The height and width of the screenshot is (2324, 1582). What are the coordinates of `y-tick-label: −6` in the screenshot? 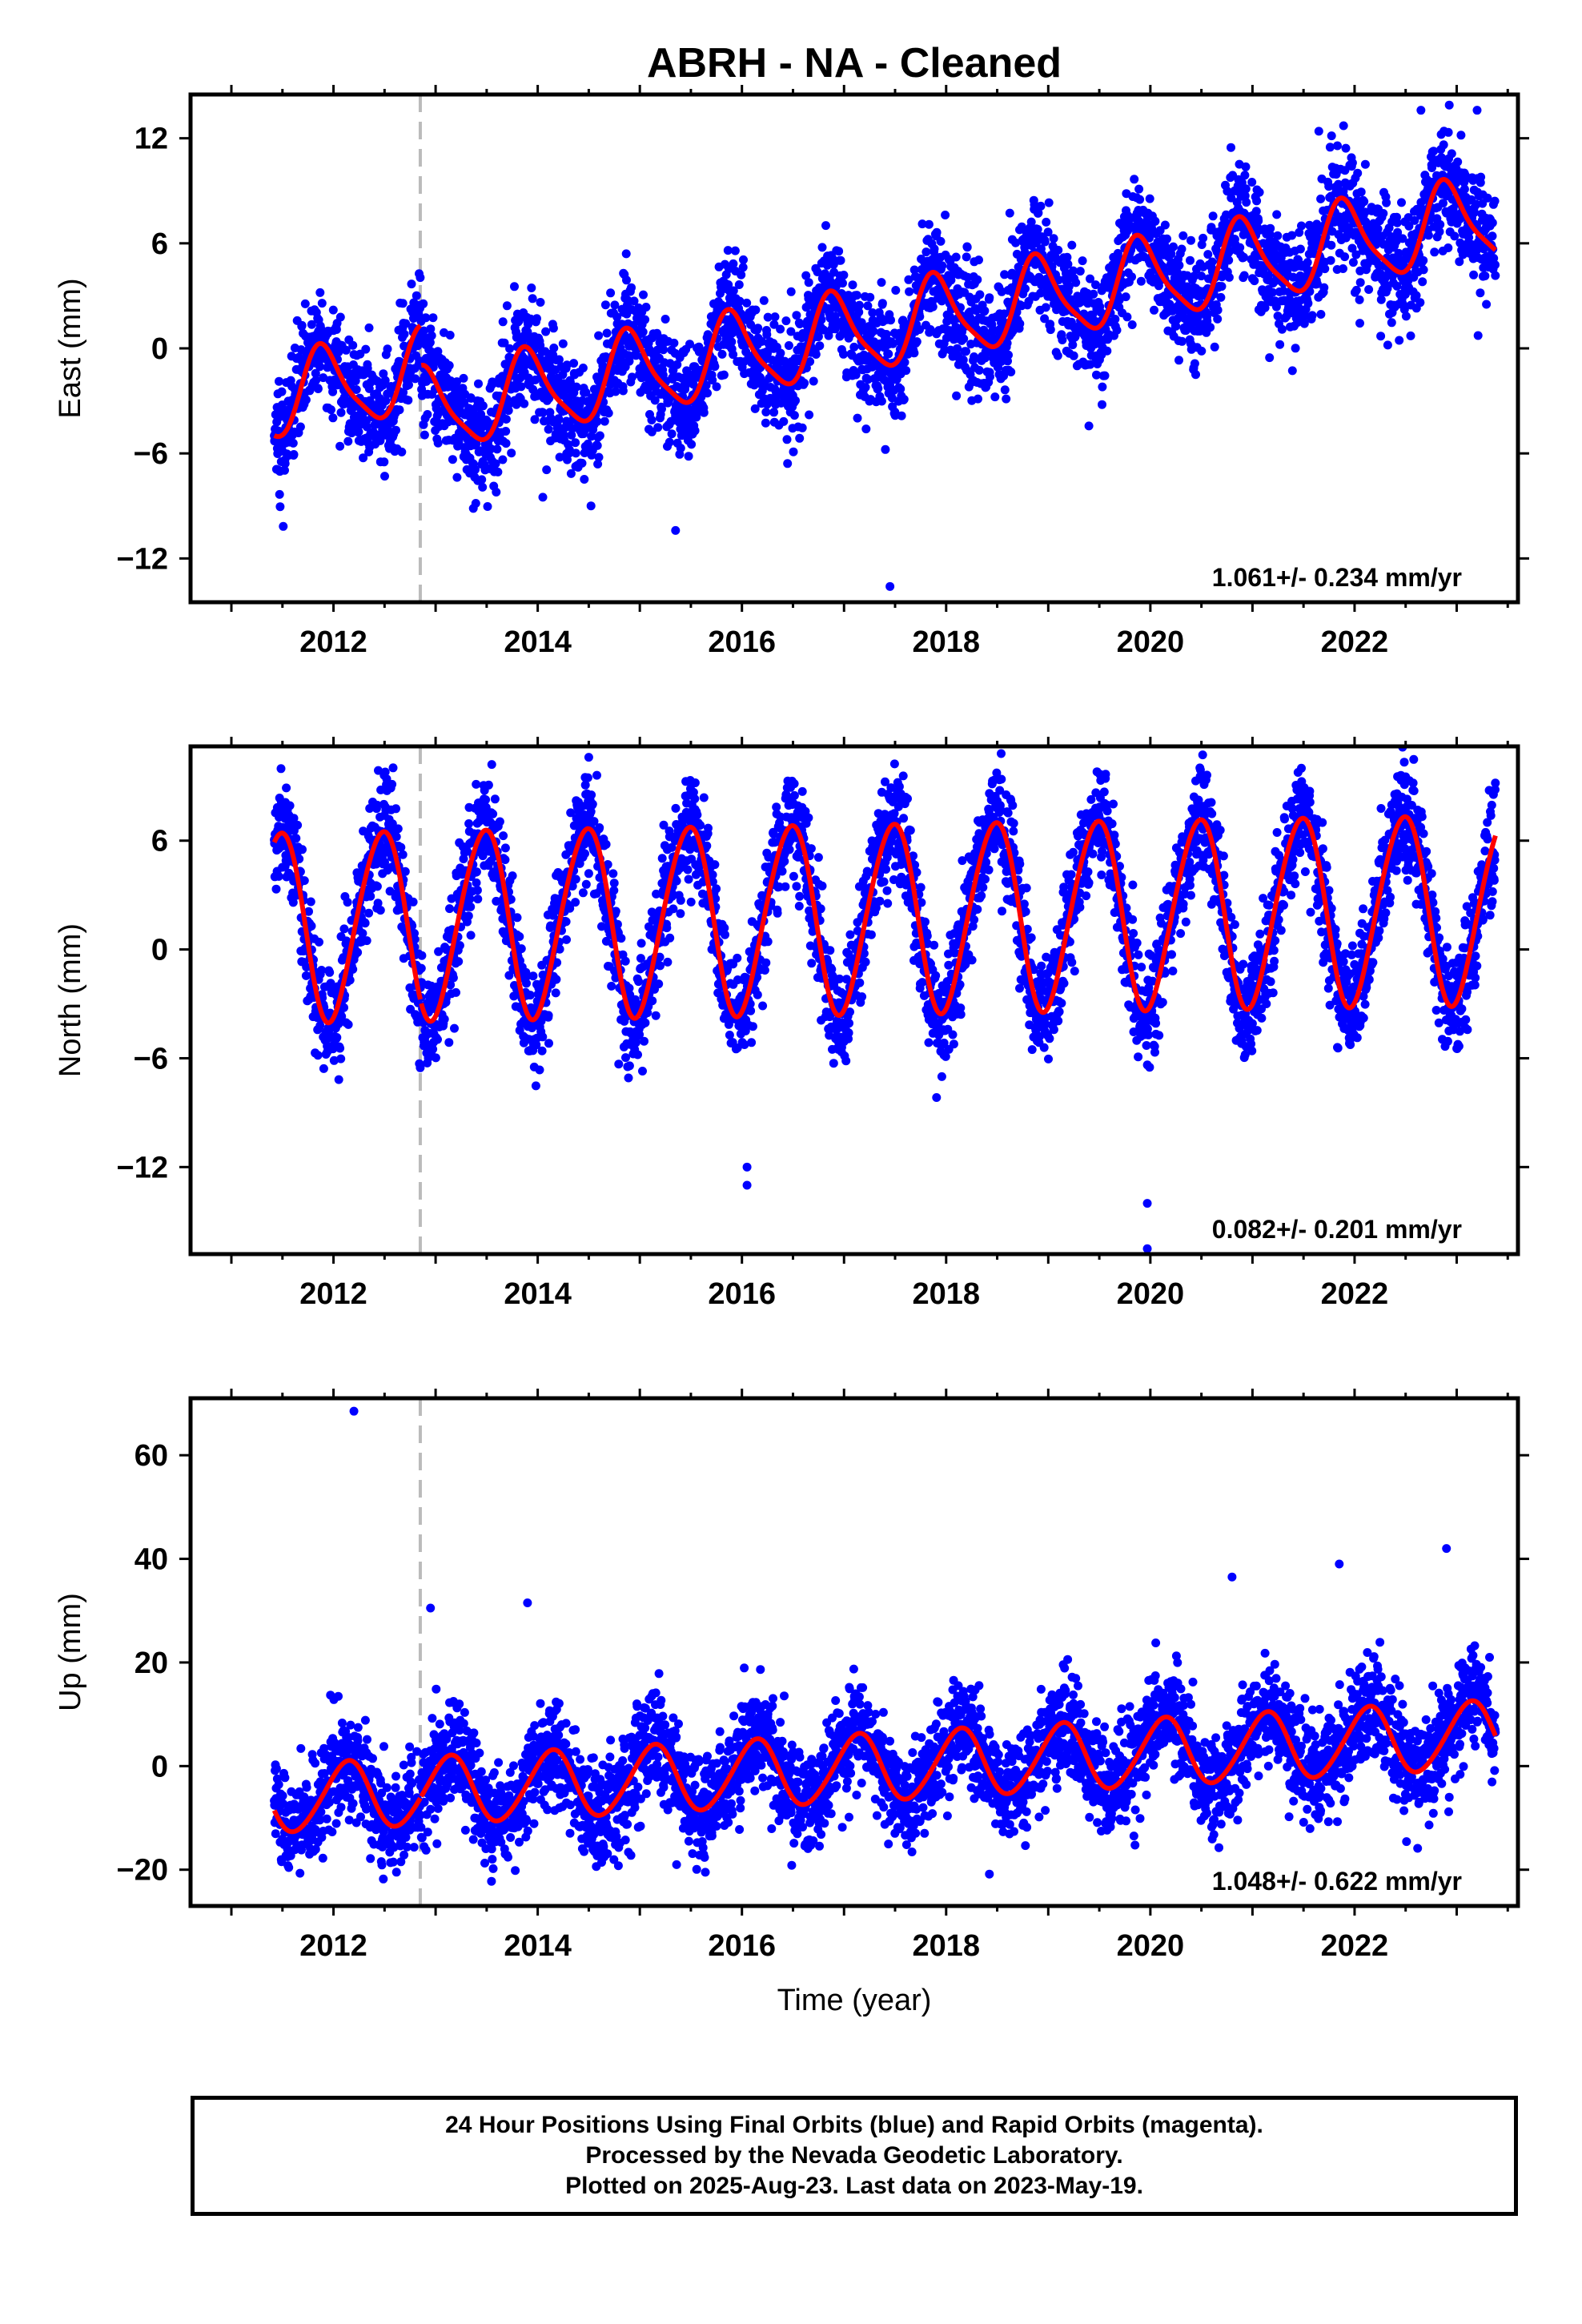 It's located at (151, 454).